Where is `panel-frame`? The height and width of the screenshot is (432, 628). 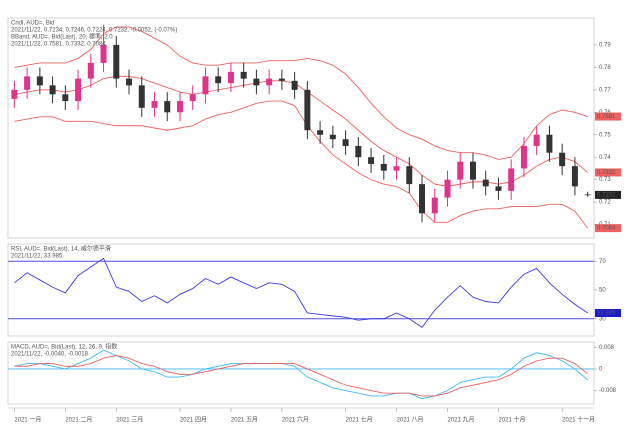 panel-frame is located at coordinates (301, 373).